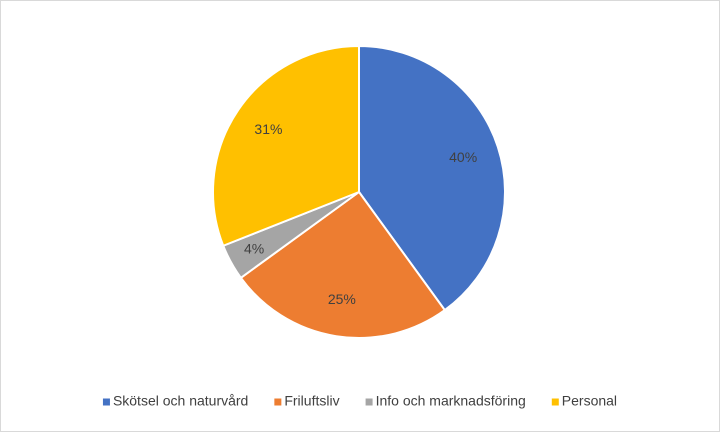 The height and width of the screenshot is (432, 720). I want to click on data-label: 40%, so click(463, 157).